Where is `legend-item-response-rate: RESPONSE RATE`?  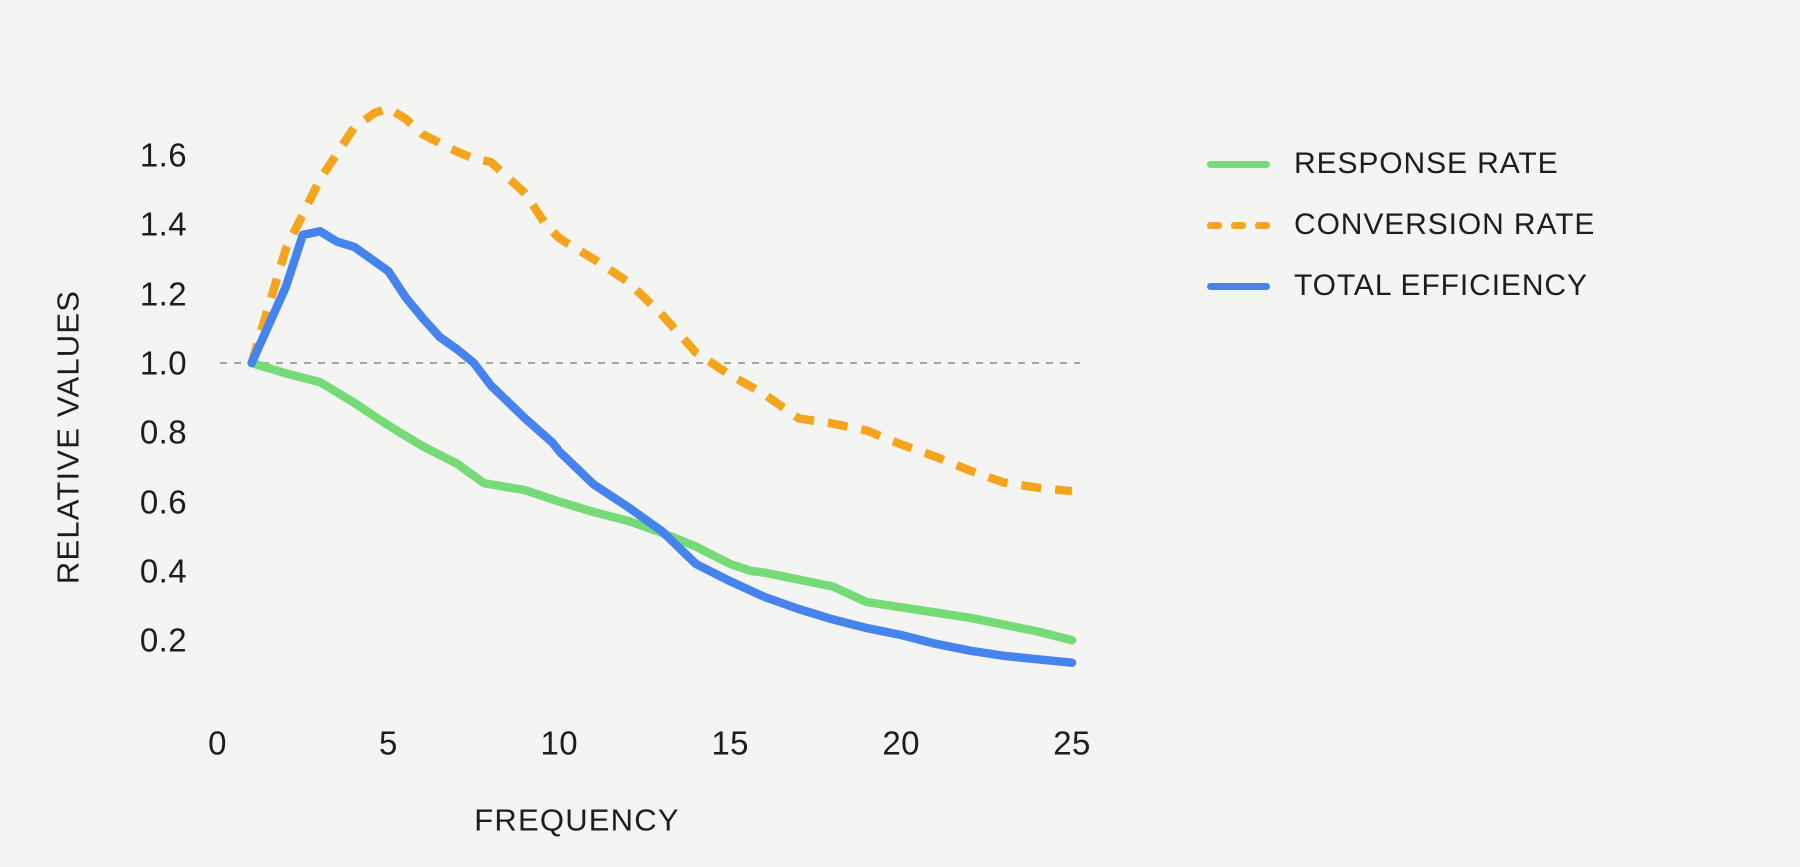 legend-item-response-rate: RESPONSE RATE is located at coordinates (1401, 164).